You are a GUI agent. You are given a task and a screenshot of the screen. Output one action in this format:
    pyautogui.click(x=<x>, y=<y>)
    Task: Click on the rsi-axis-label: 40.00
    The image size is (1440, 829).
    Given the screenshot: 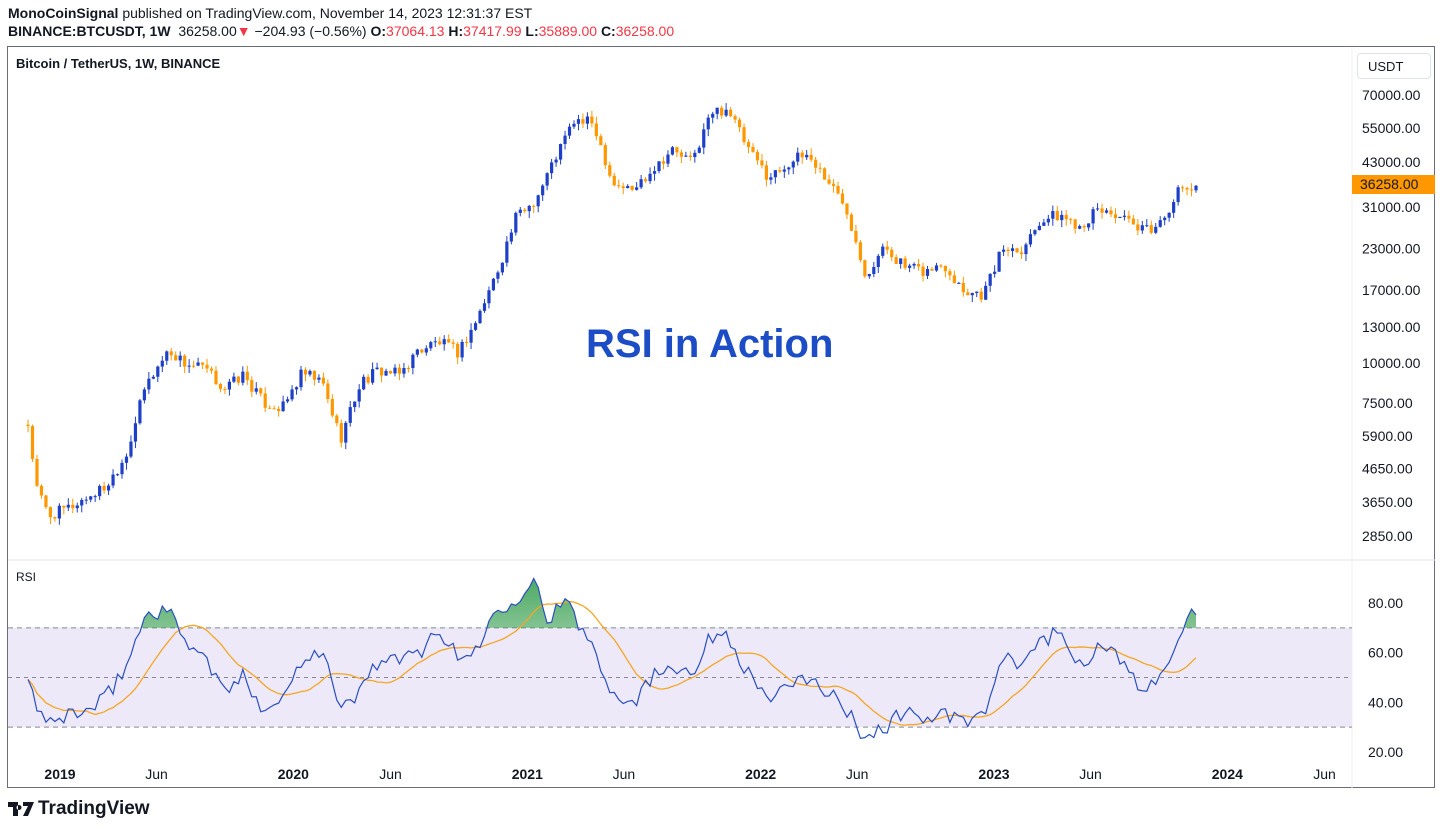 What is the action you would take?
    pyautogui.click(x=1385, y=702)
    